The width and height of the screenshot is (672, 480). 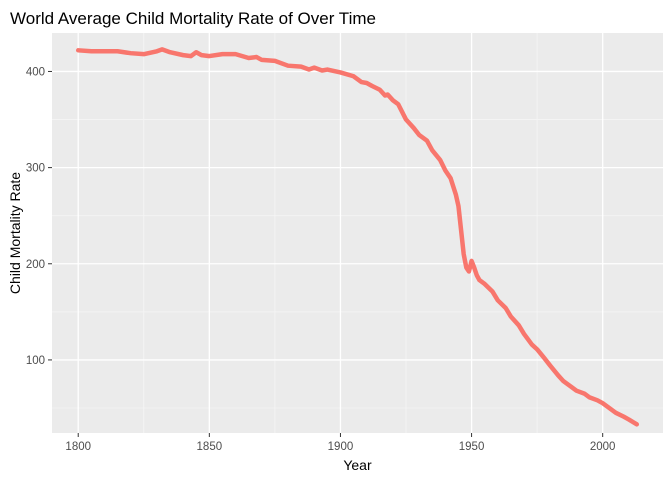 I want to click on x-tick-label: 2000, so click(x=603, y=447).